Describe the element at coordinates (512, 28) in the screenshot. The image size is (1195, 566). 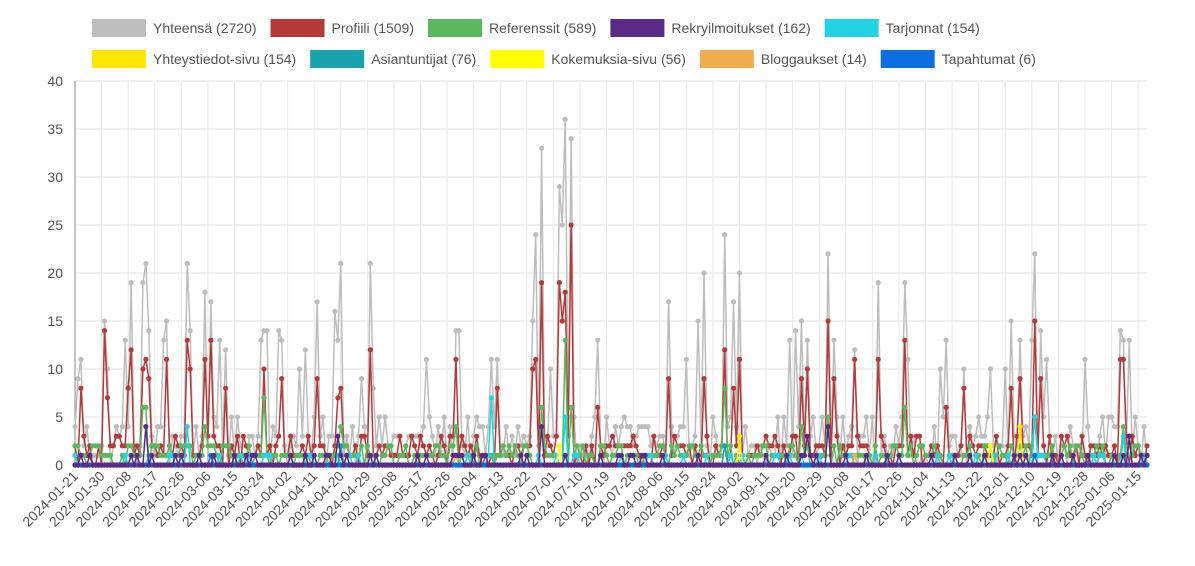
I see `legend-item: Referenssit (589)` at that location.